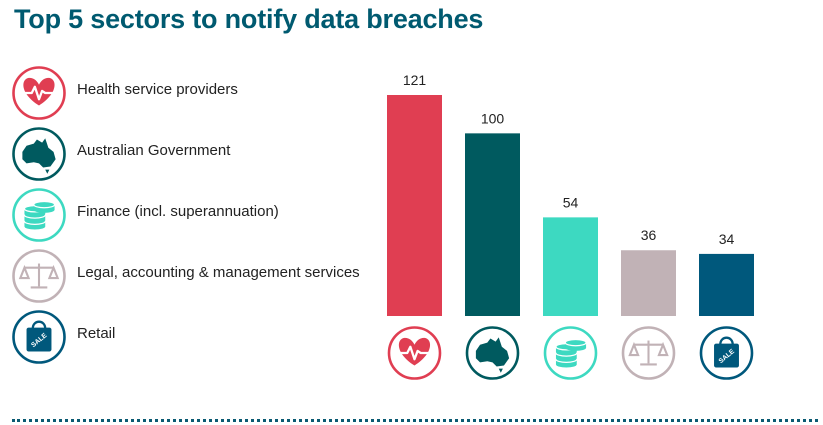 The width and height of the screenshot is (823, 425). What do you see at coordinates (154, 150) in the screenshot?
I see `legend-label: Australian Government` at bounding box center [154, 150].